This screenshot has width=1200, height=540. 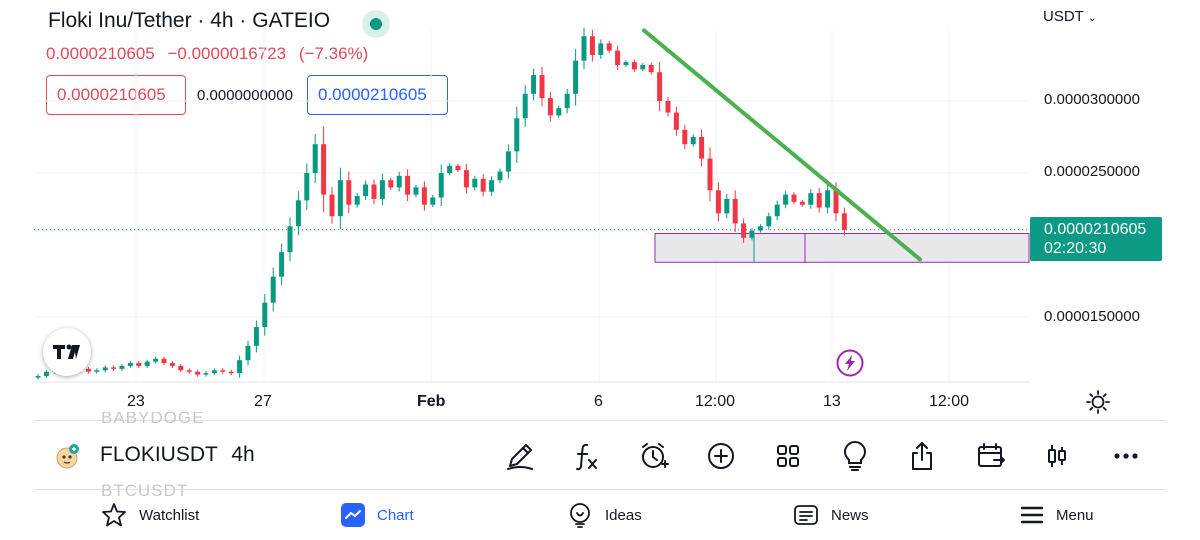 What do you see at coordinates (376, 24) in the screenshot?
I see `market-status-icon` at bounding box center [376, 24].